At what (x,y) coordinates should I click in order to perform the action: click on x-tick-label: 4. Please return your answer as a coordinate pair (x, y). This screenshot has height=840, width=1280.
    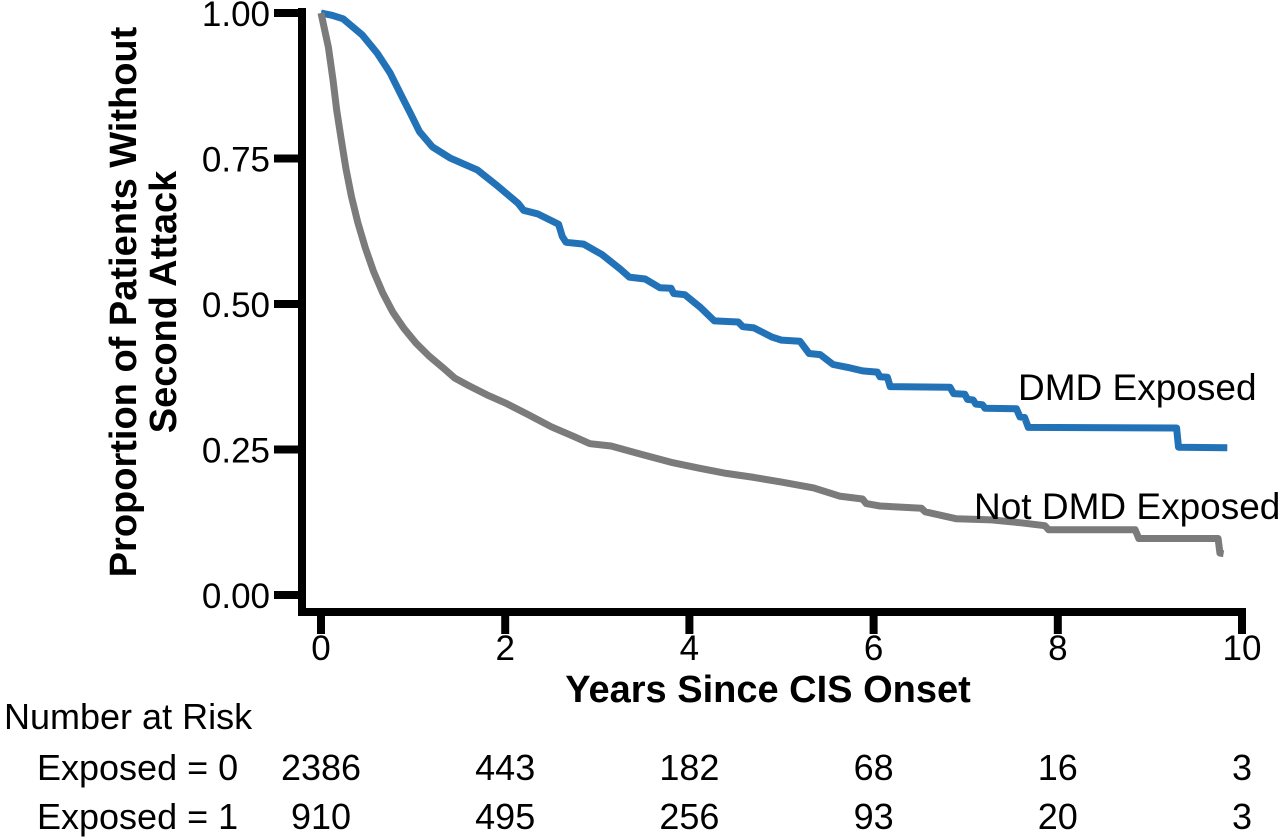
    Looking at the image, I should click on (689, 648).